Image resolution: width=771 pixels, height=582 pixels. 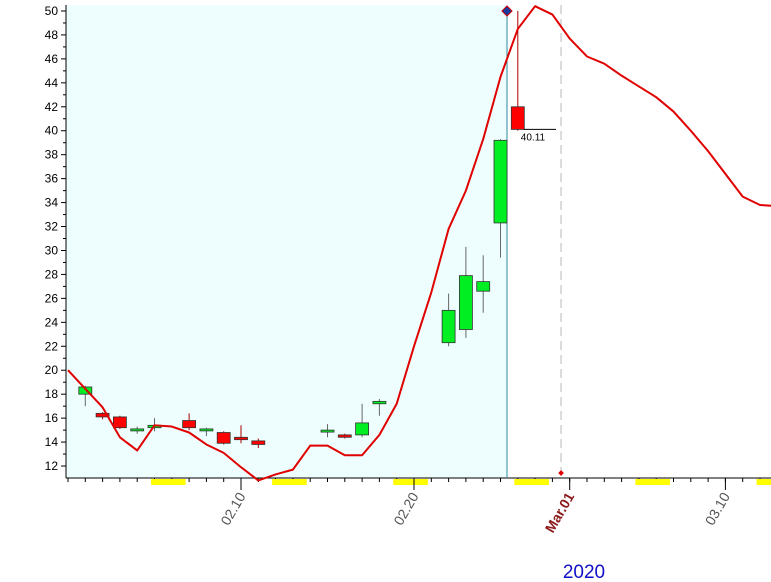 I want to click on y-tick-label: 36, so click(x=52, y=179).